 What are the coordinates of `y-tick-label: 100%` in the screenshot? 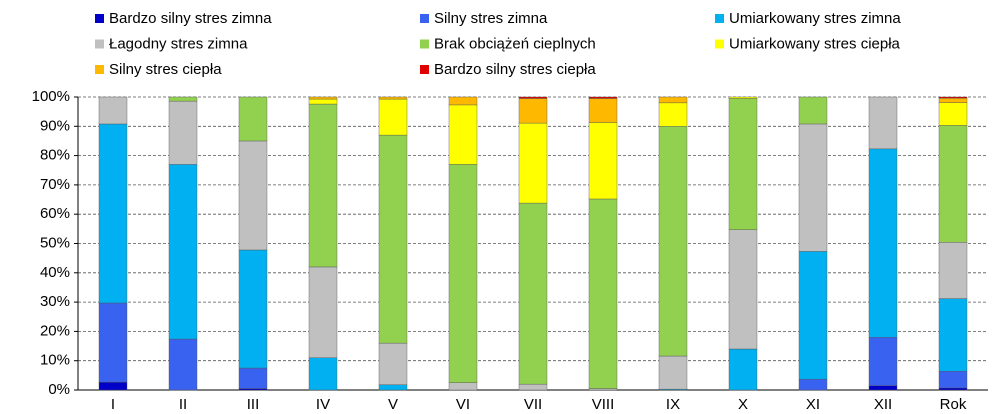 It's located at (51, 96).